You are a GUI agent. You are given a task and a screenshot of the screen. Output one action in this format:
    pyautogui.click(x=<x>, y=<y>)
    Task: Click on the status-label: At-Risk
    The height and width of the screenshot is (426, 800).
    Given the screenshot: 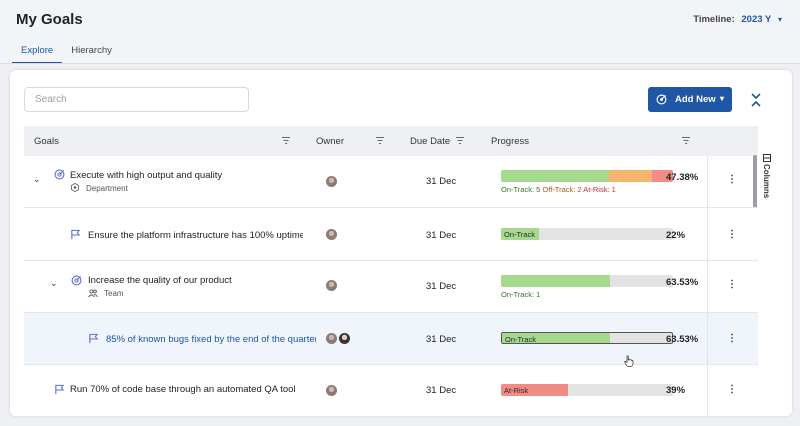 What is the action you would take?
    pyautogui.click(x=516, y=390)
    